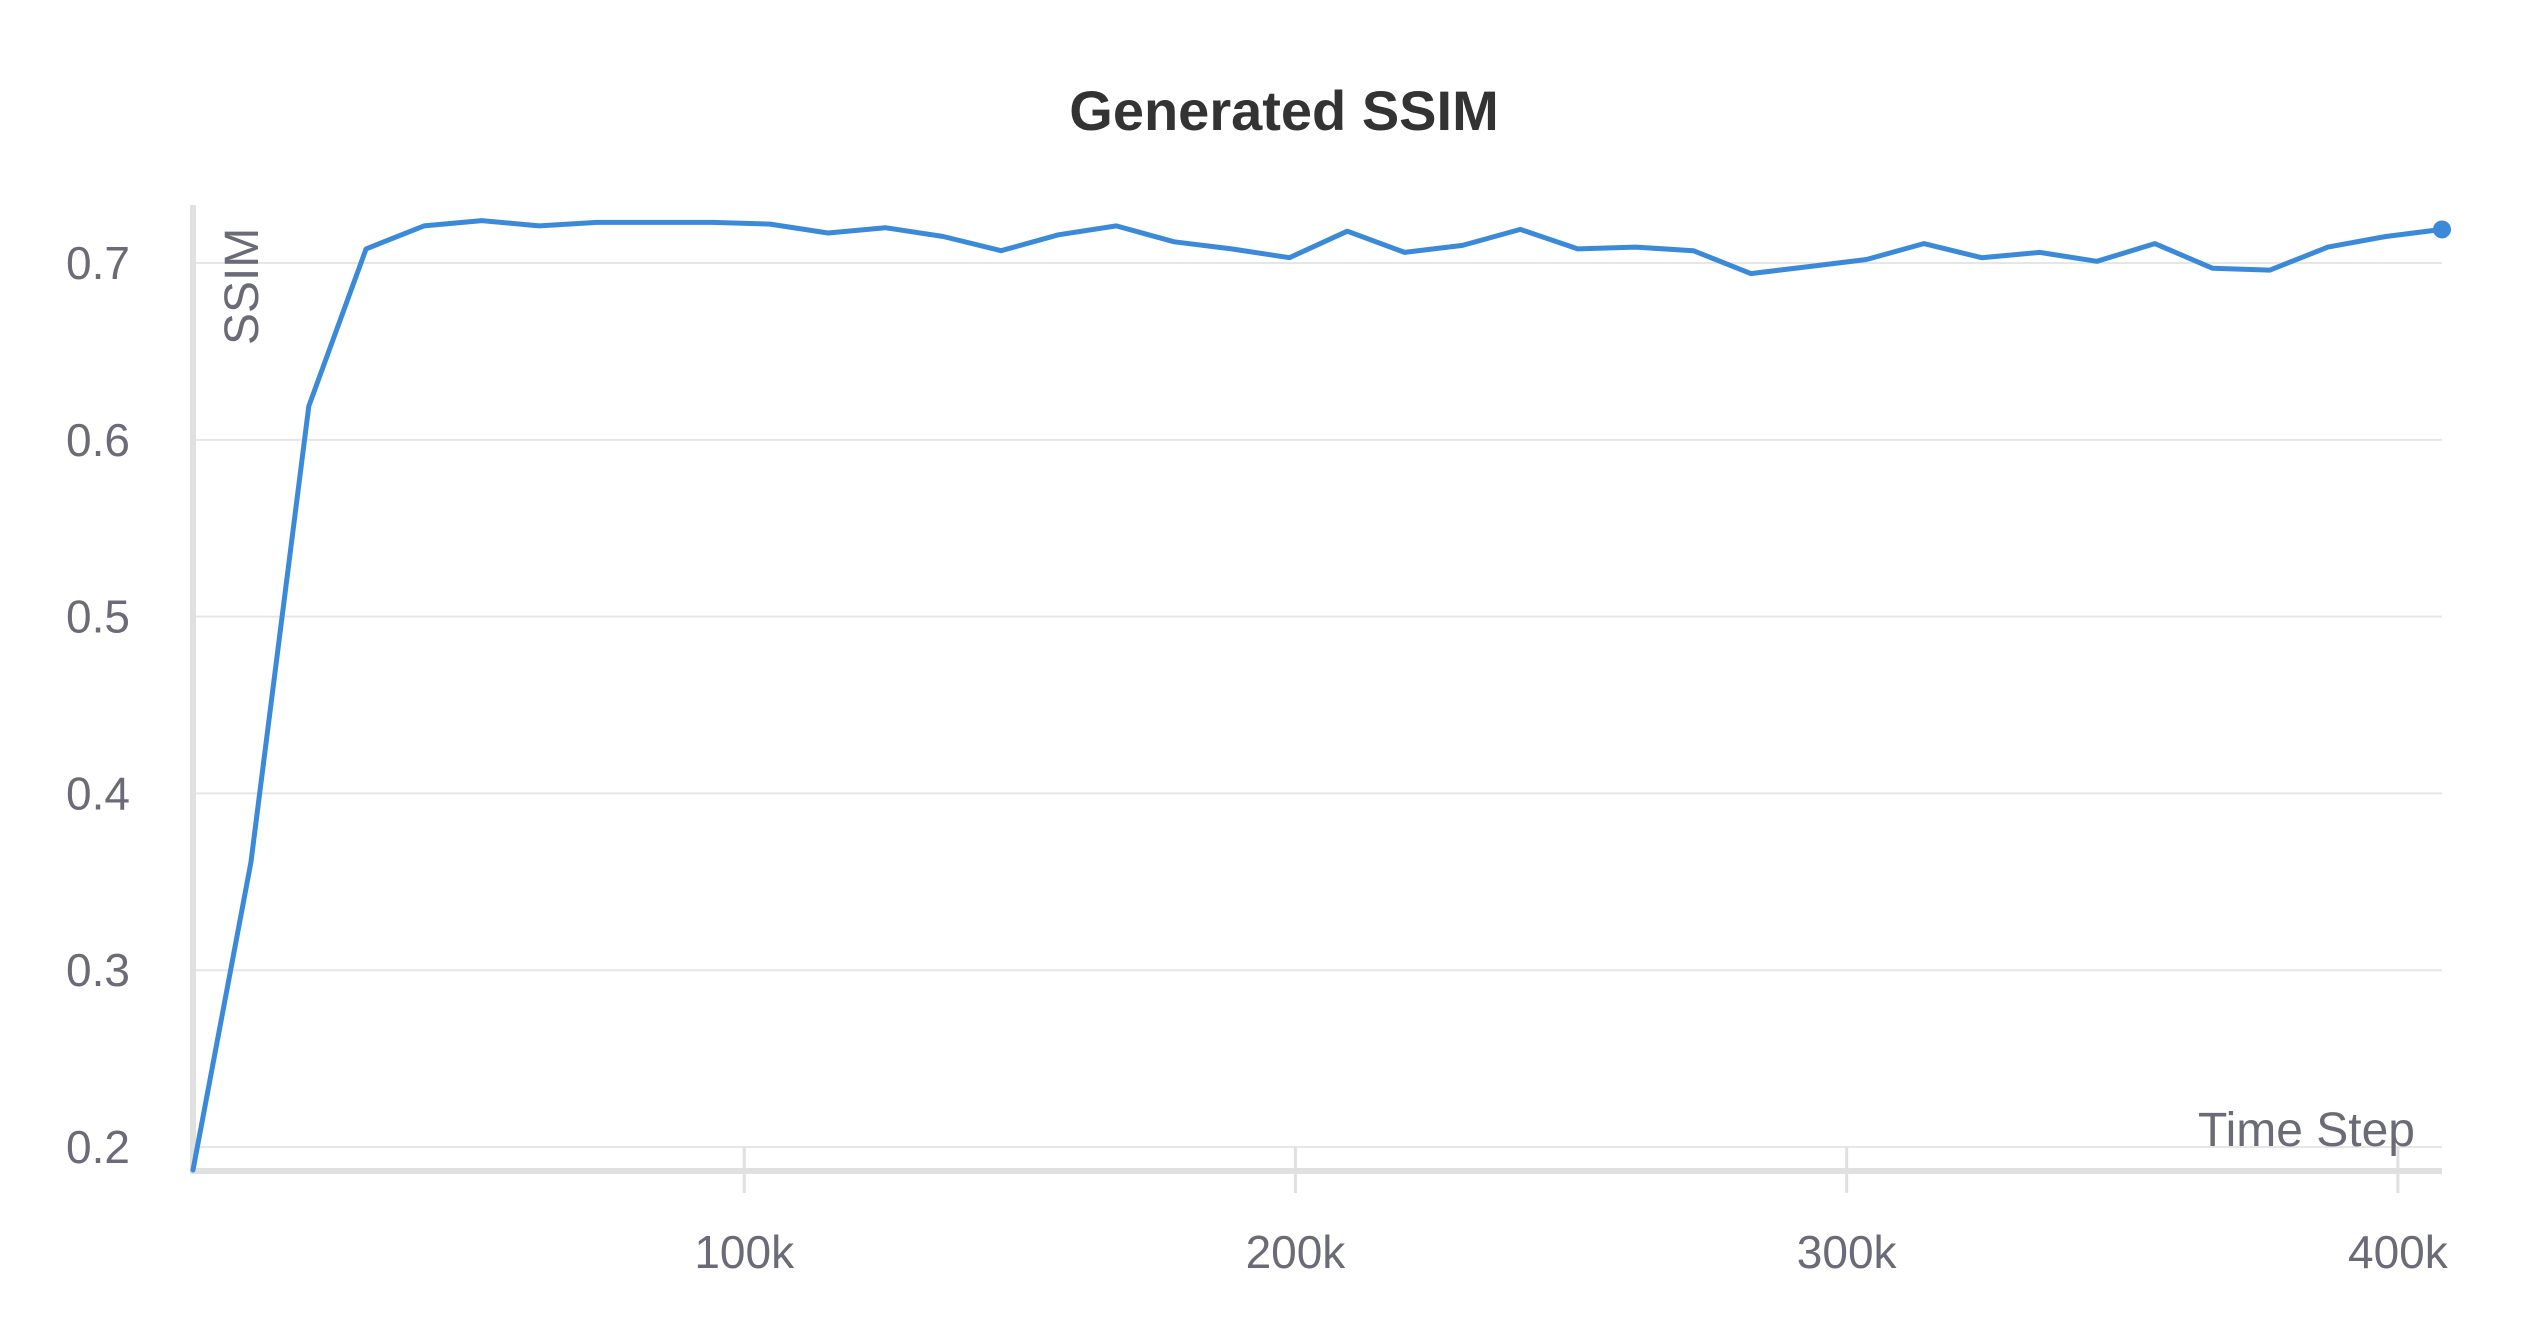  Describe the element at coordinates (242, 286) in the screenshot. I see `y-axis-label: SSIM` at that location.